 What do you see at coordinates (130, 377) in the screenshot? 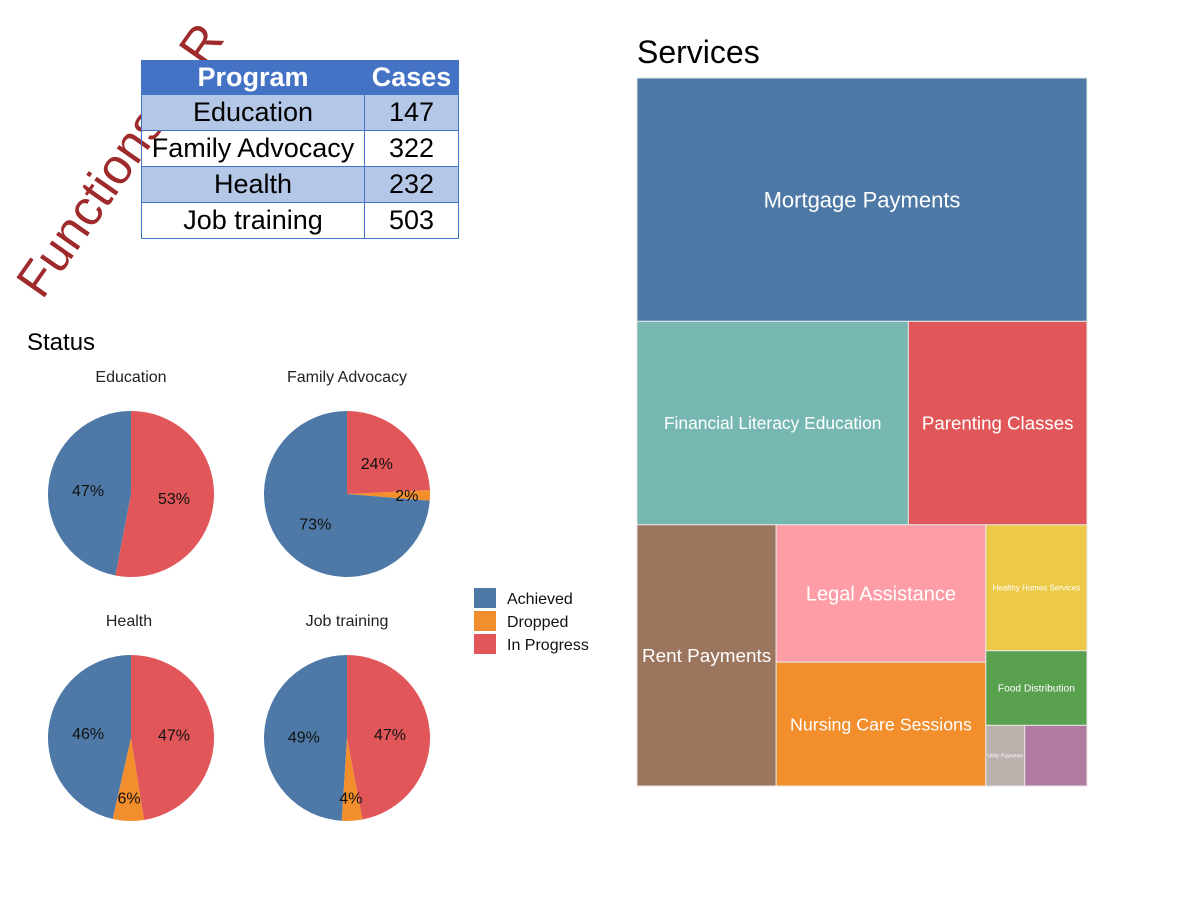
I see `pie-title: Education` at bounding box center [130, 377].